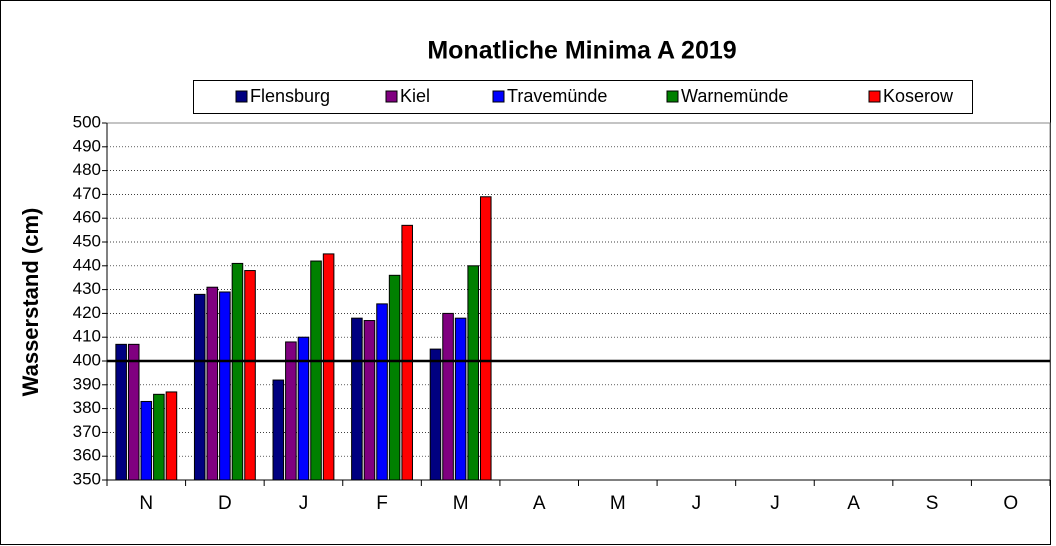 This screenshot has height=546, width=1056. What do you see at coordinates (87, 431) in the screenshot?
I see `y-tick-label: 370` at bounding box center [87, 431].